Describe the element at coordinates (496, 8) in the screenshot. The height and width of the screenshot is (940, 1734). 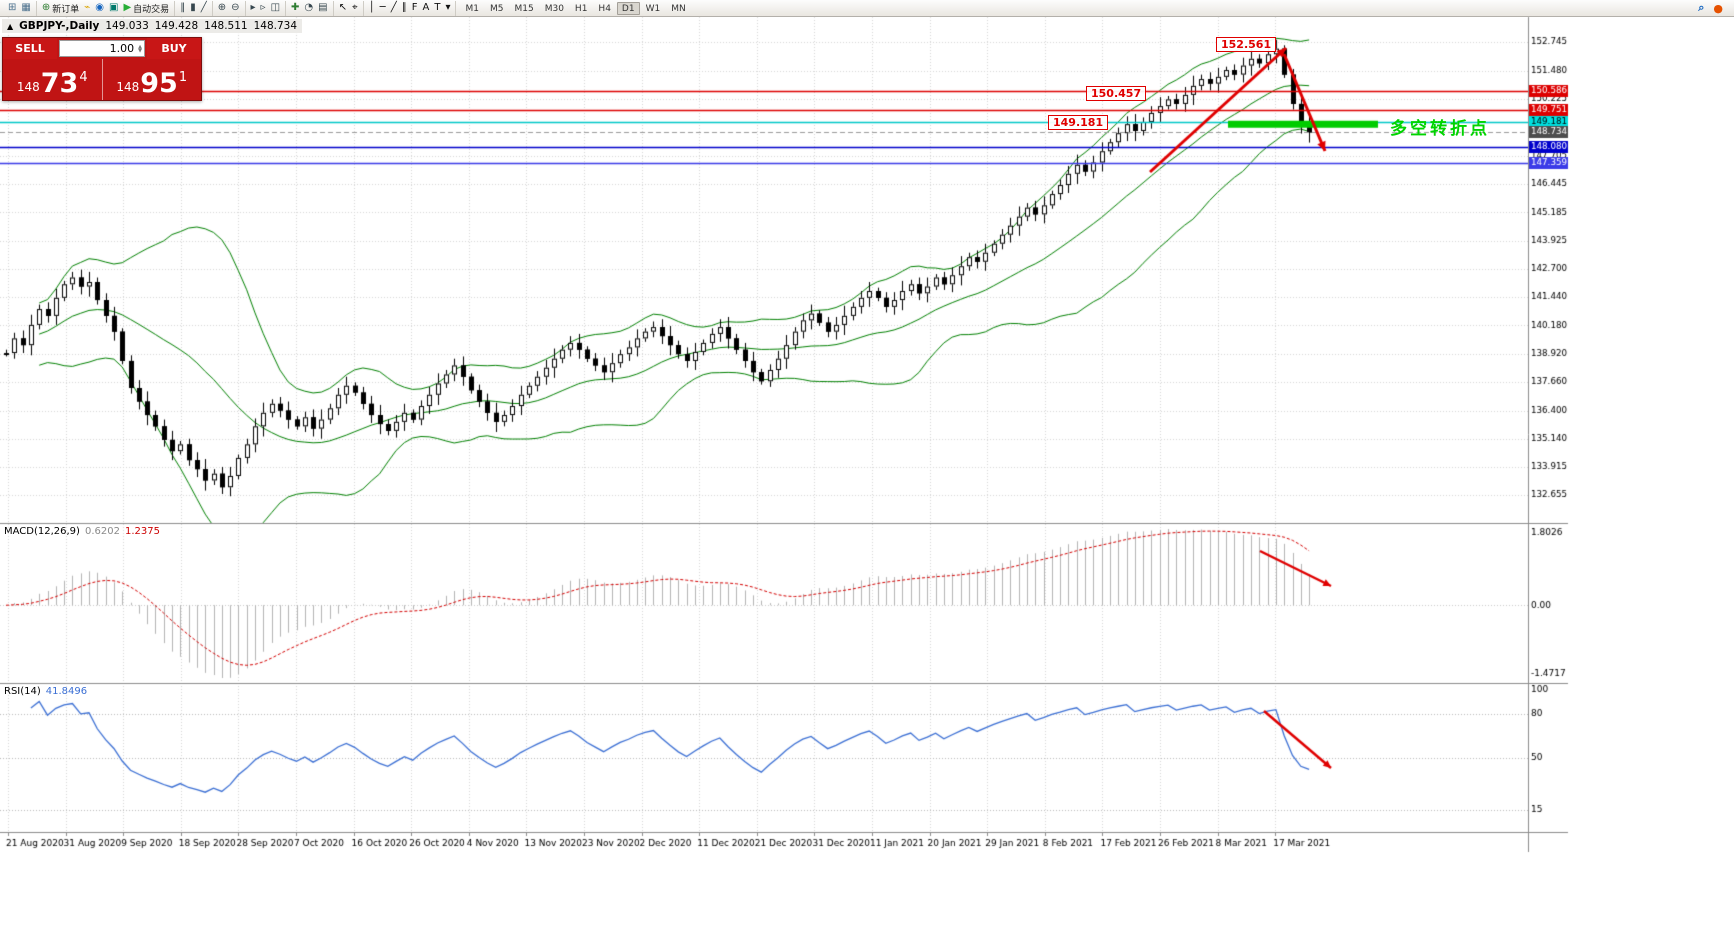
I see `timeframe-m5: M5` at that location.